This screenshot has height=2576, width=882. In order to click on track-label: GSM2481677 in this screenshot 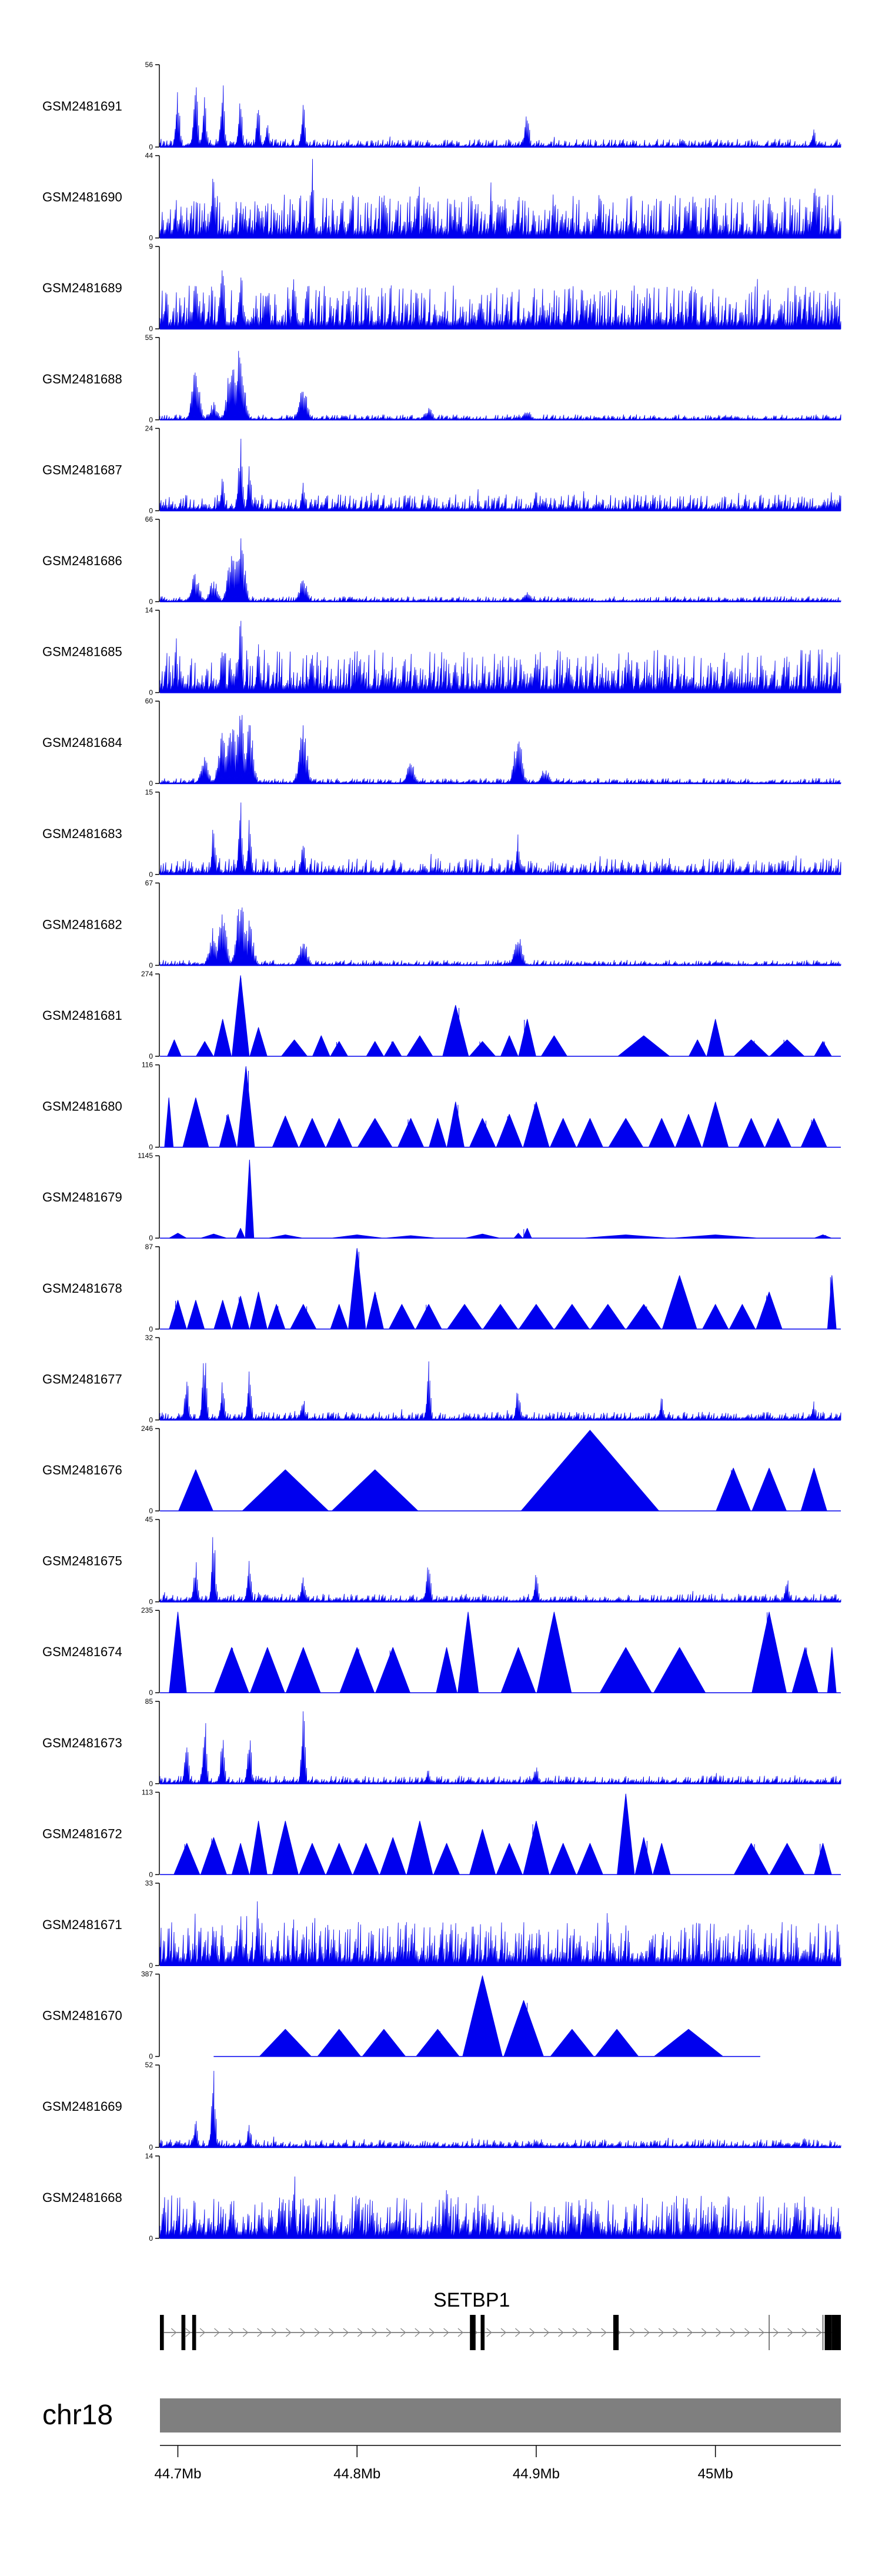, I will do `click(82, 1379)`.